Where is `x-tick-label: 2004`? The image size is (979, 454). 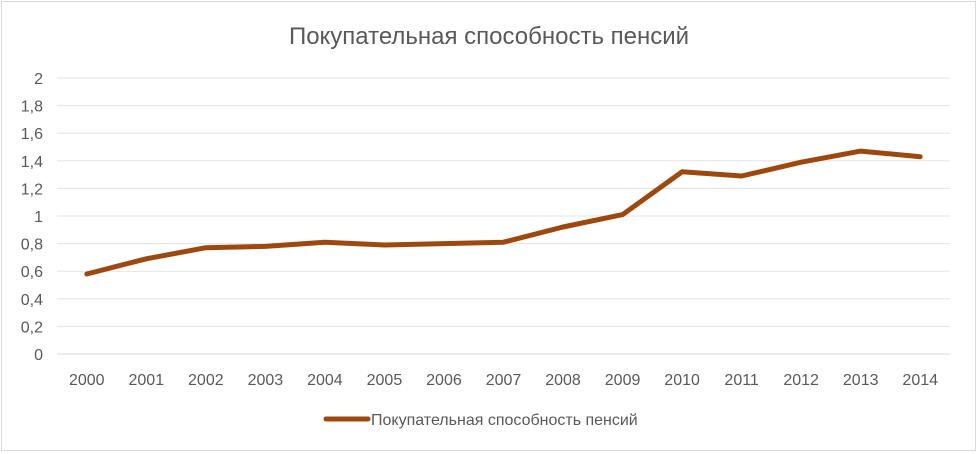 x-tick-label: 2004 is located at coordinates (325, 380).